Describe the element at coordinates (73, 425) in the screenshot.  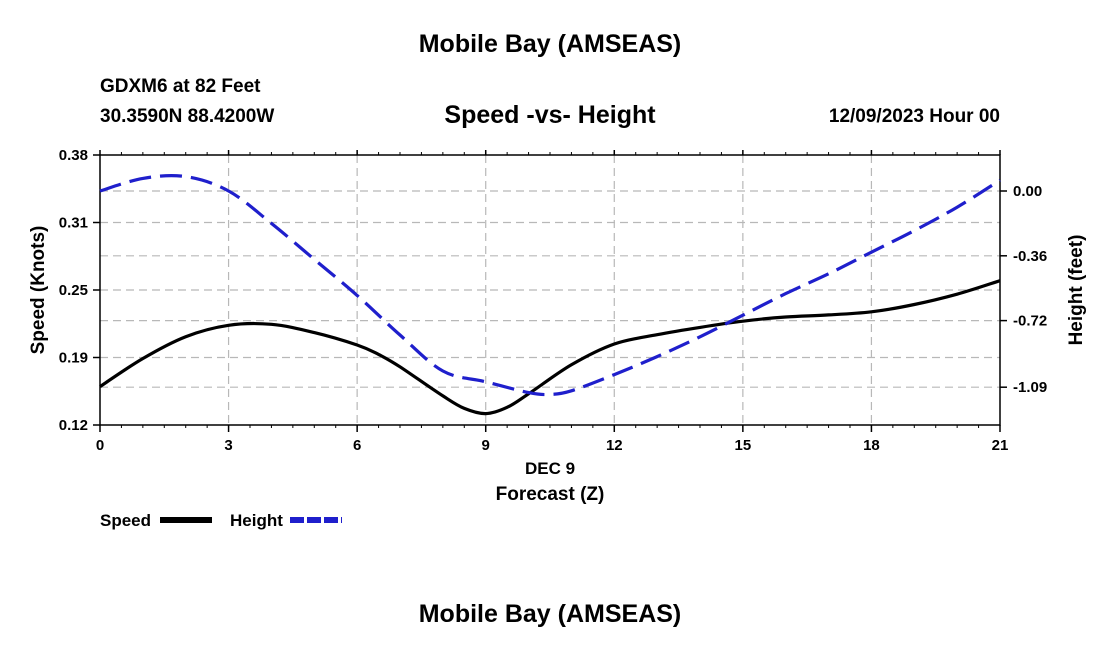
I see `y-left-tick-label: 0.12` at that location.